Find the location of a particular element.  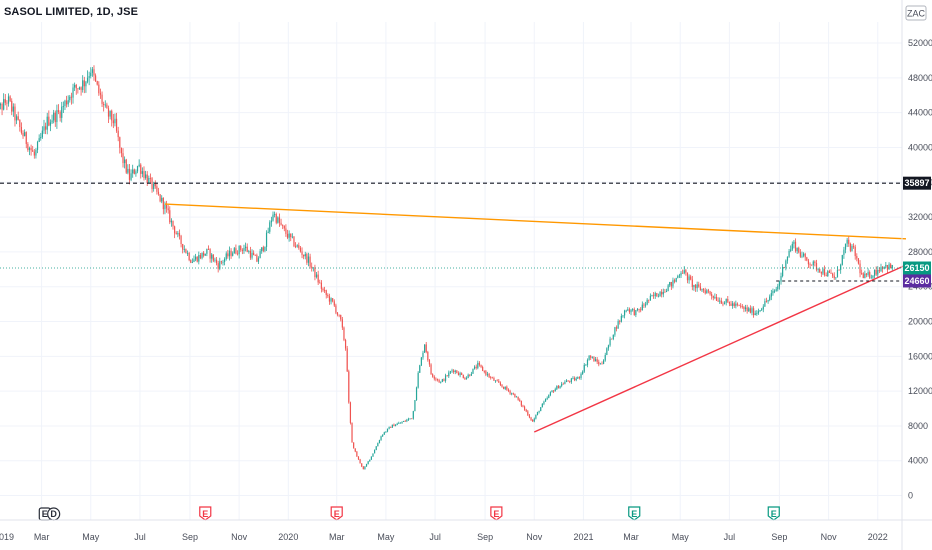

time-tick-label: Jul is located at coordinates (435, 537).